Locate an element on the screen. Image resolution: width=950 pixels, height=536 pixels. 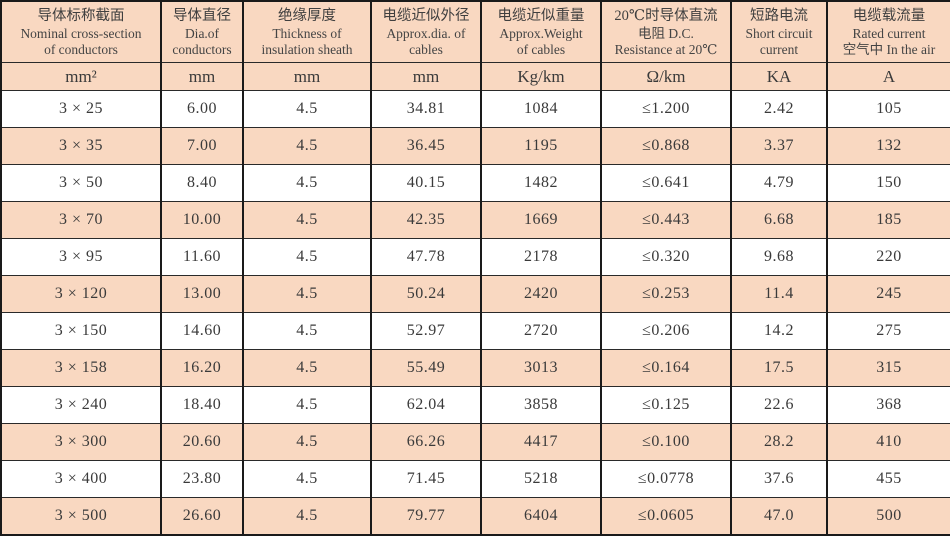
column-header-6-en2: current is located at coordinates (779, 49).